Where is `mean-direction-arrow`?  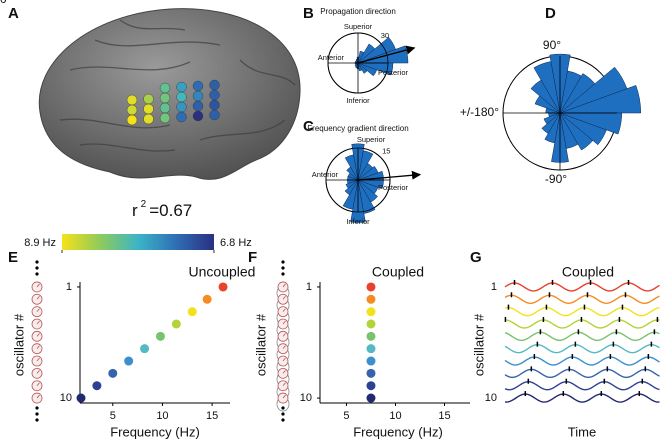 mean-direction-arrow is located at coordinates (386, 54).